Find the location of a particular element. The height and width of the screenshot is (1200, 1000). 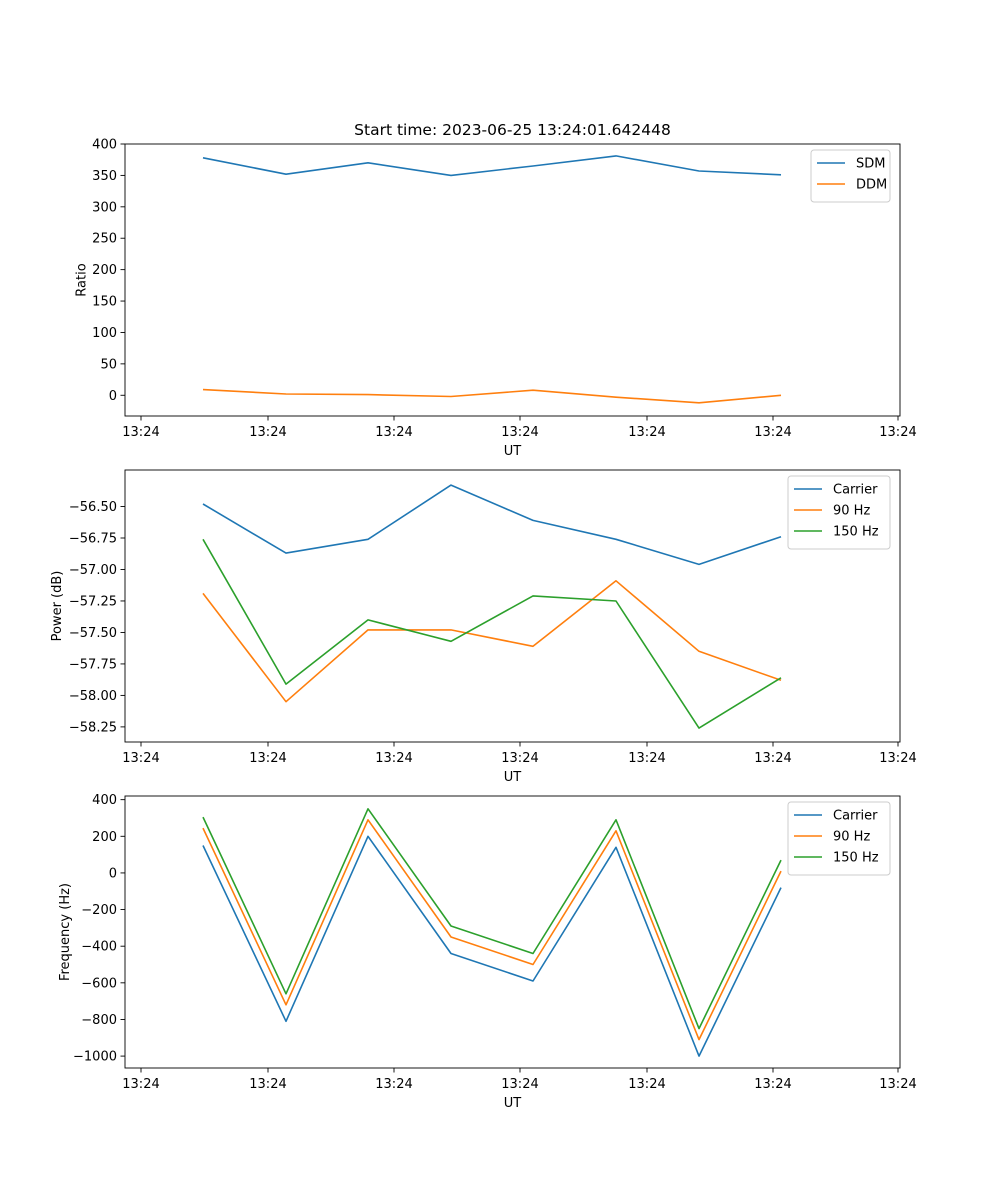

y-tick-label: 350 is located at coordinates (104, 176).